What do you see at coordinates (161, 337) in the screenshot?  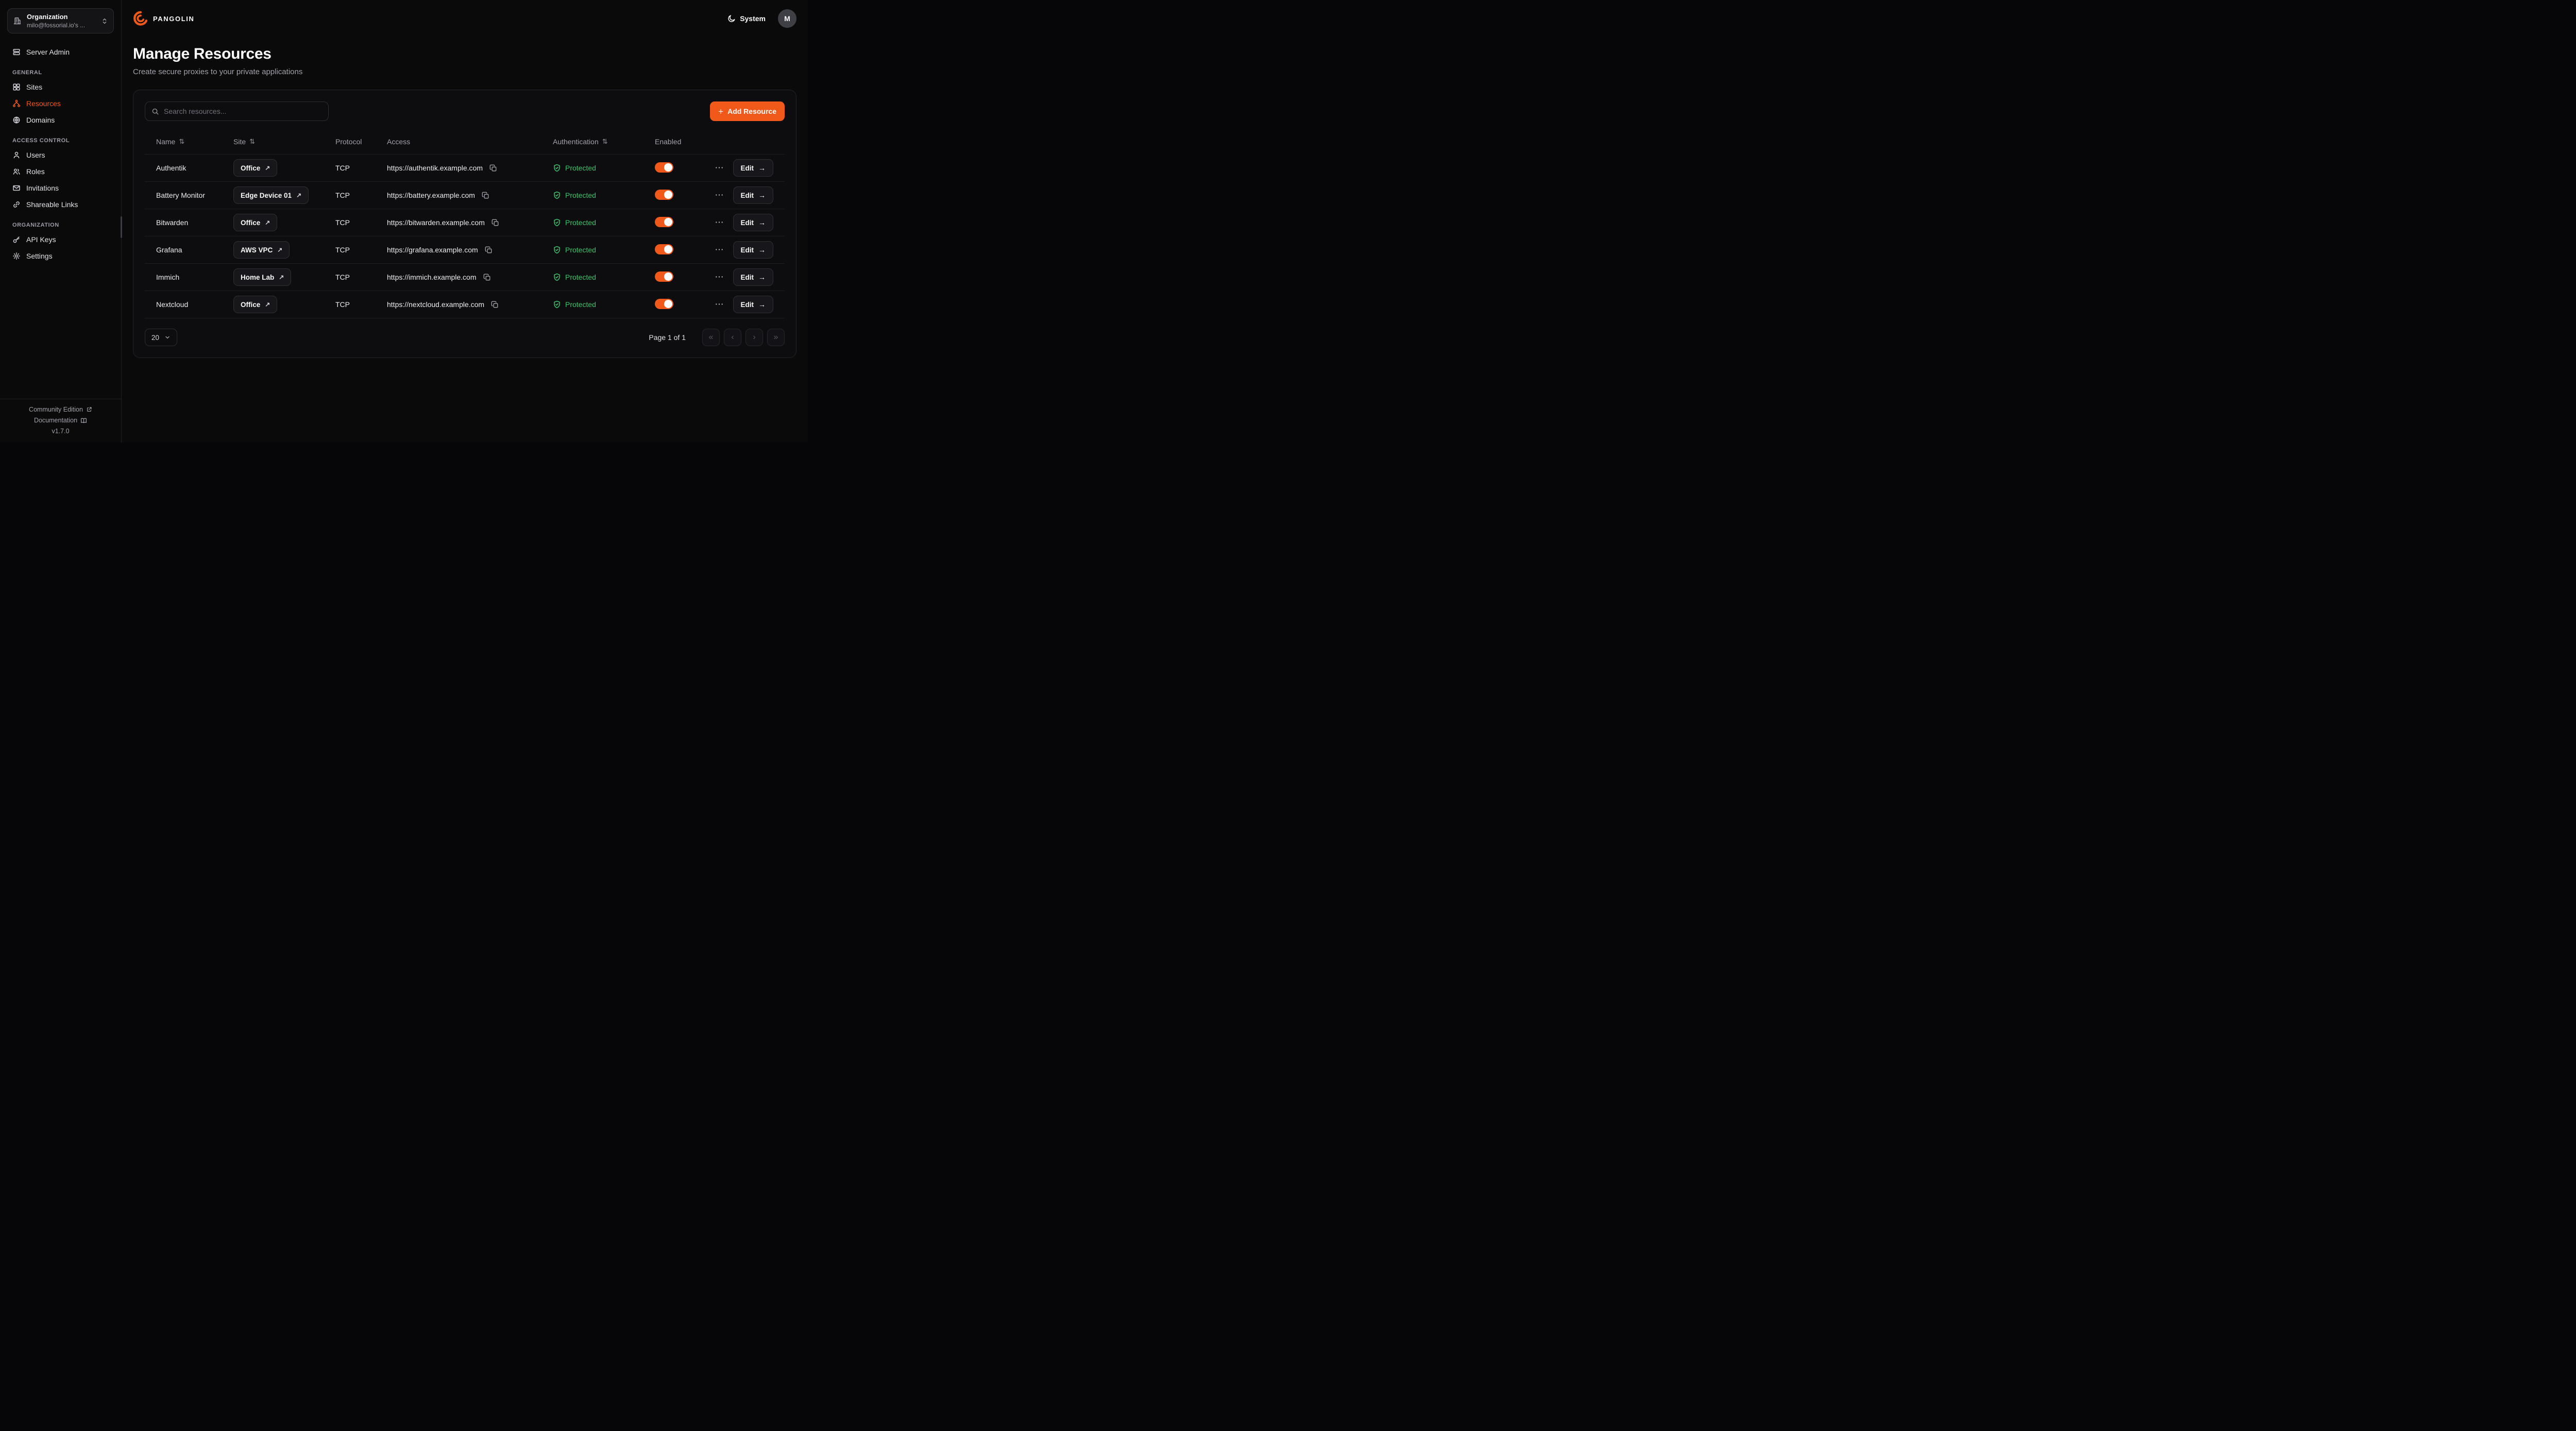 I see `page-size-select: 20` at bounding box center [161, 337].